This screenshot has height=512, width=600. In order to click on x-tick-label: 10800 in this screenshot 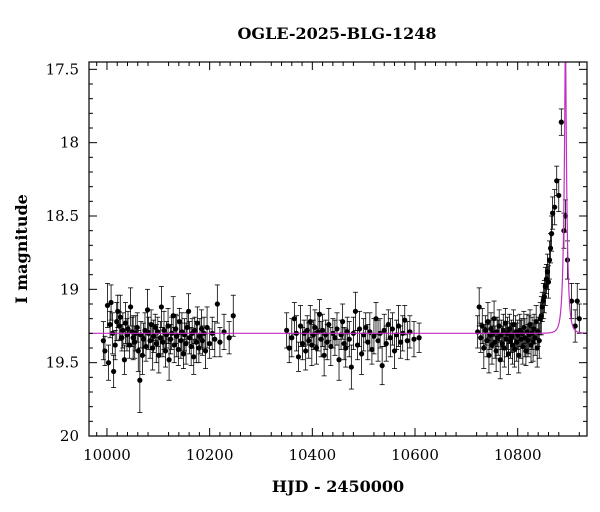, I will do `click(518, 455)`.